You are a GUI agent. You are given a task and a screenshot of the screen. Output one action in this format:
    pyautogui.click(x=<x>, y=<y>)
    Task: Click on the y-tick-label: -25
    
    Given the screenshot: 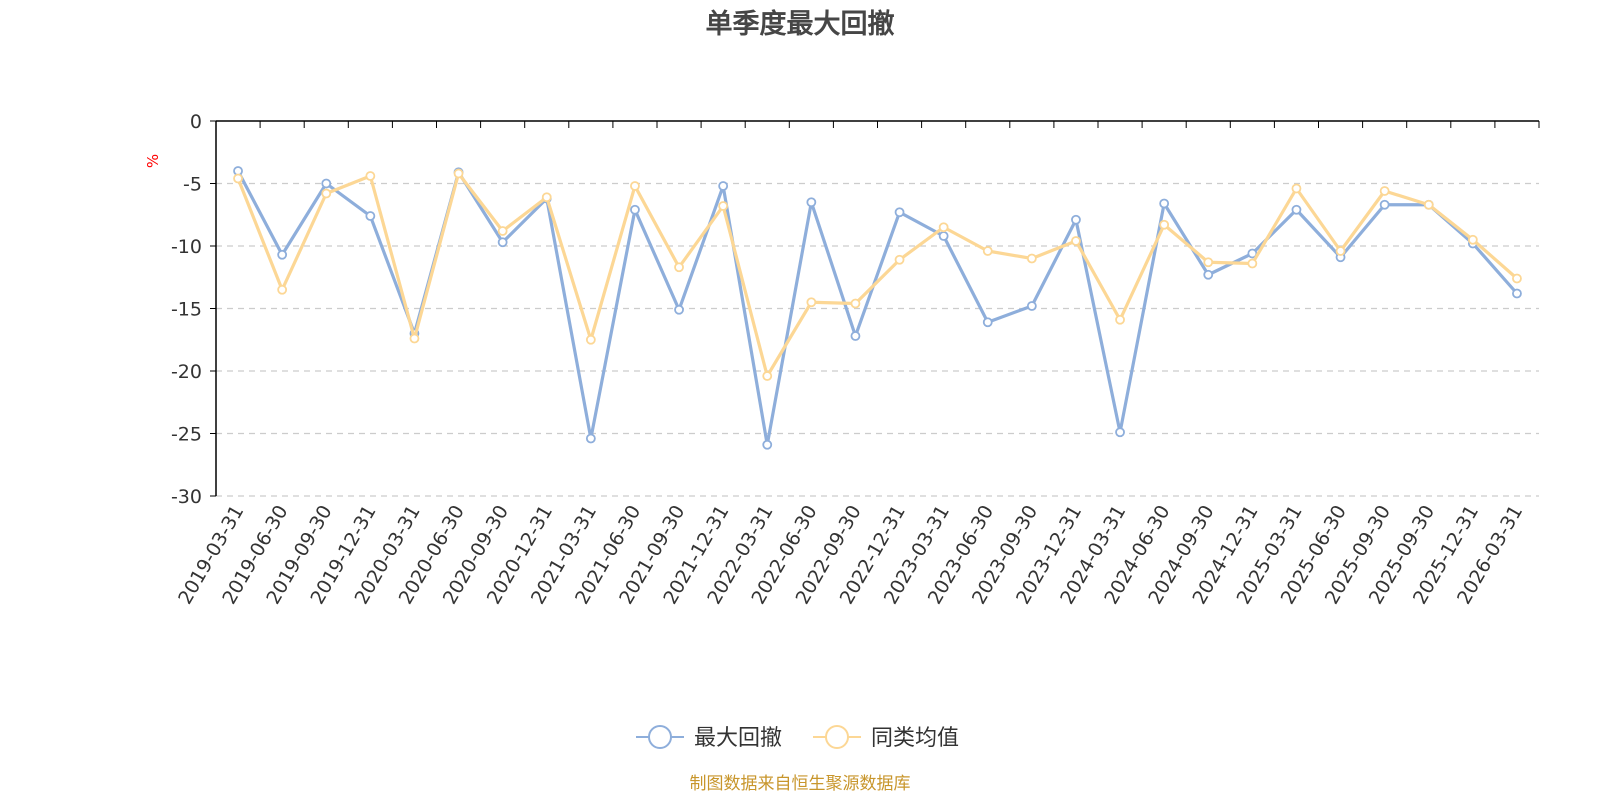 What is the action you would take?
    pyautogui.click(x=186, y=435)
    